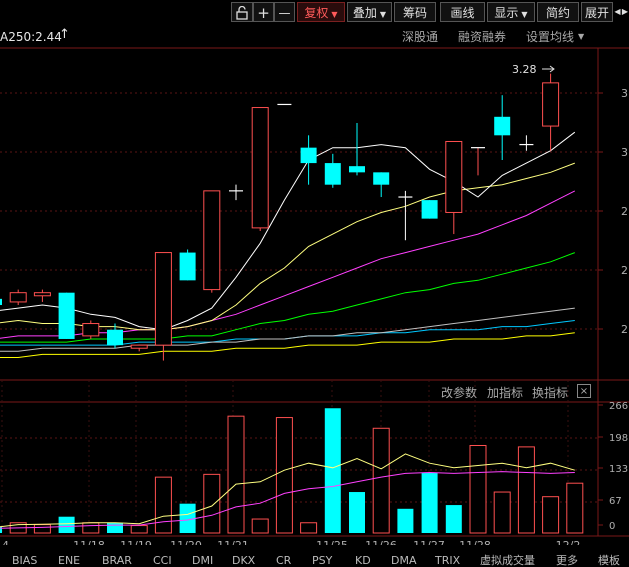 Image resolution: width=629 pixels, height=567 pixels. Describe the element at coordinates (186, 542) in the screenshot. I see `date-label: 11/20` at that location.